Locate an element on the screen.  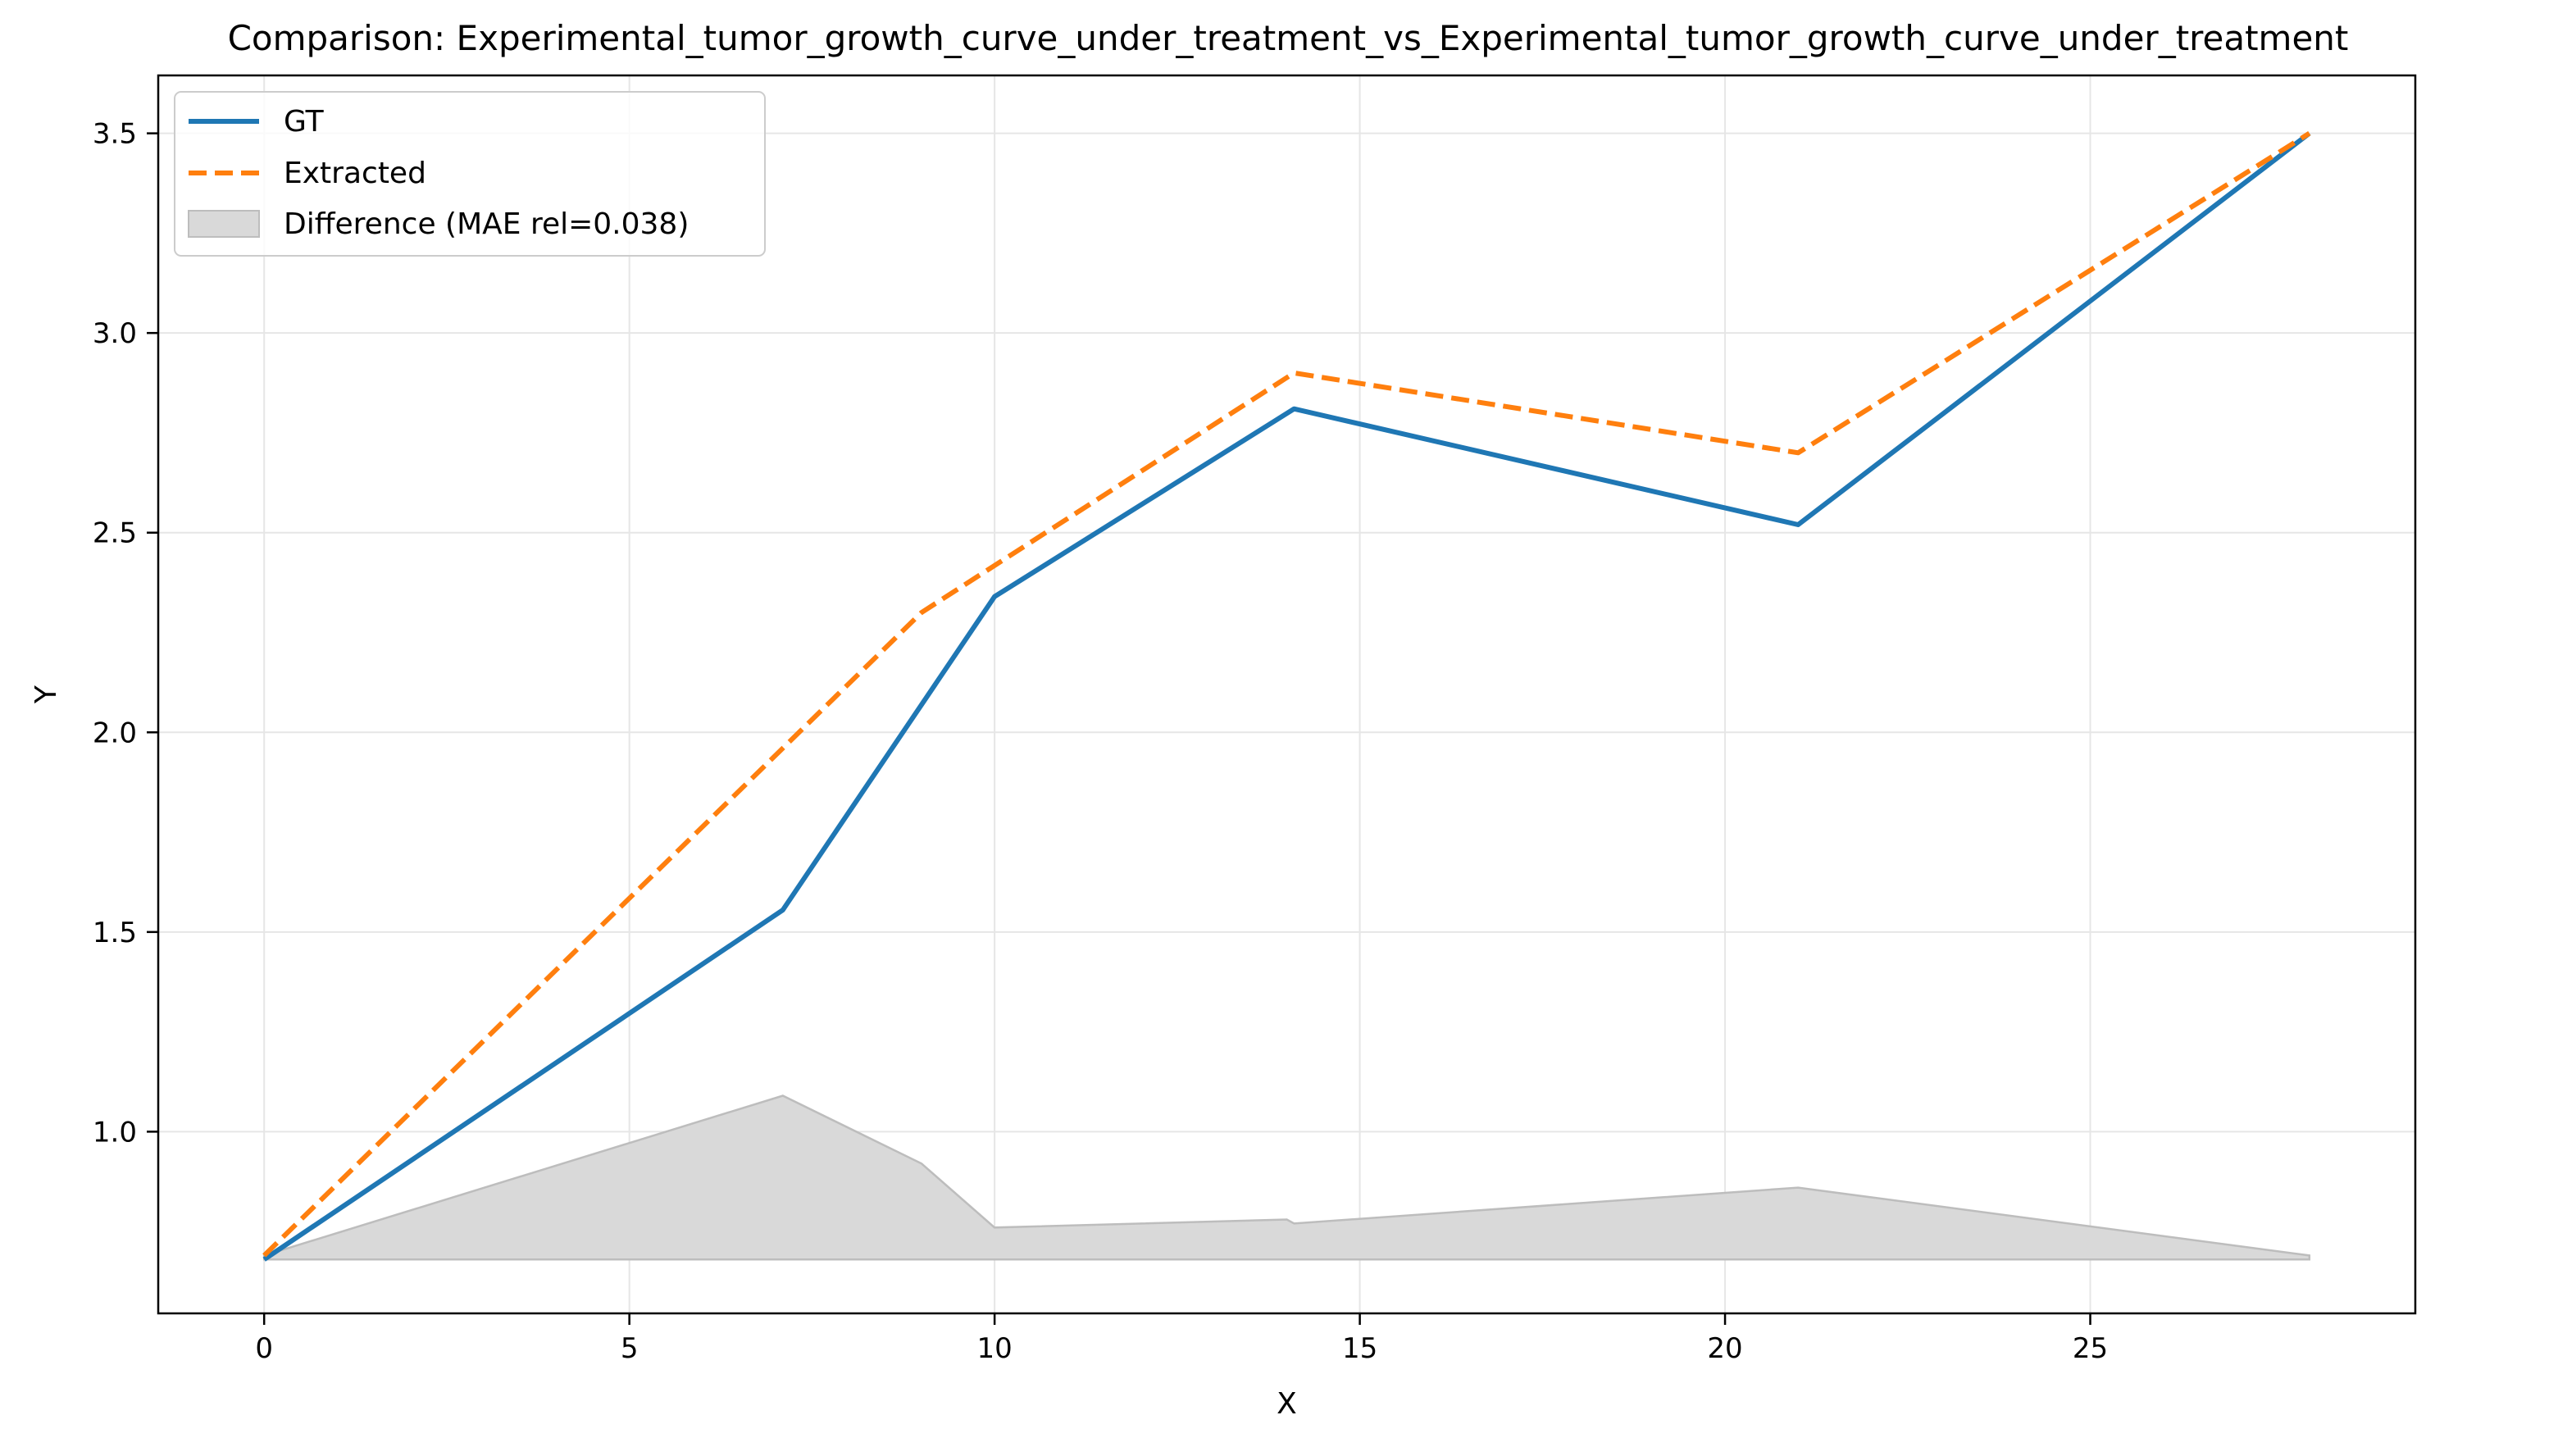
y-tick-label: 2.0 is located at coordinates (115, 733).